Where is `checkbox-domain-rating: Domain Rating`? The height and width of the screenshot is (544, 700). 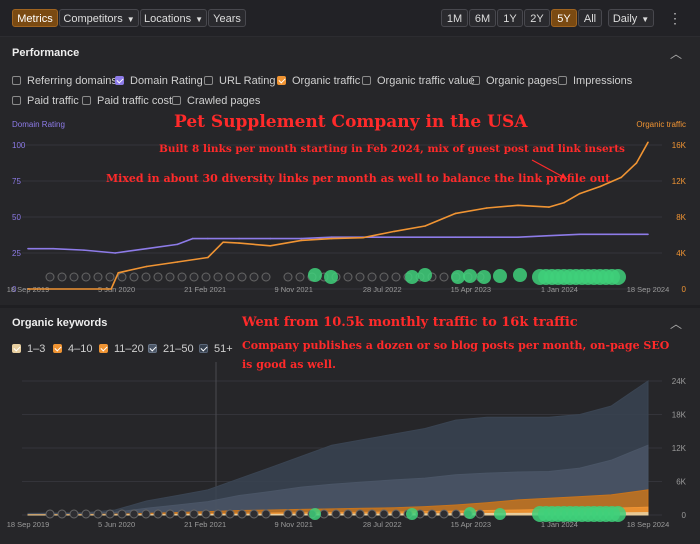
checkbox-domain-rating: Domain Rating is located at coordinates (159, 81).